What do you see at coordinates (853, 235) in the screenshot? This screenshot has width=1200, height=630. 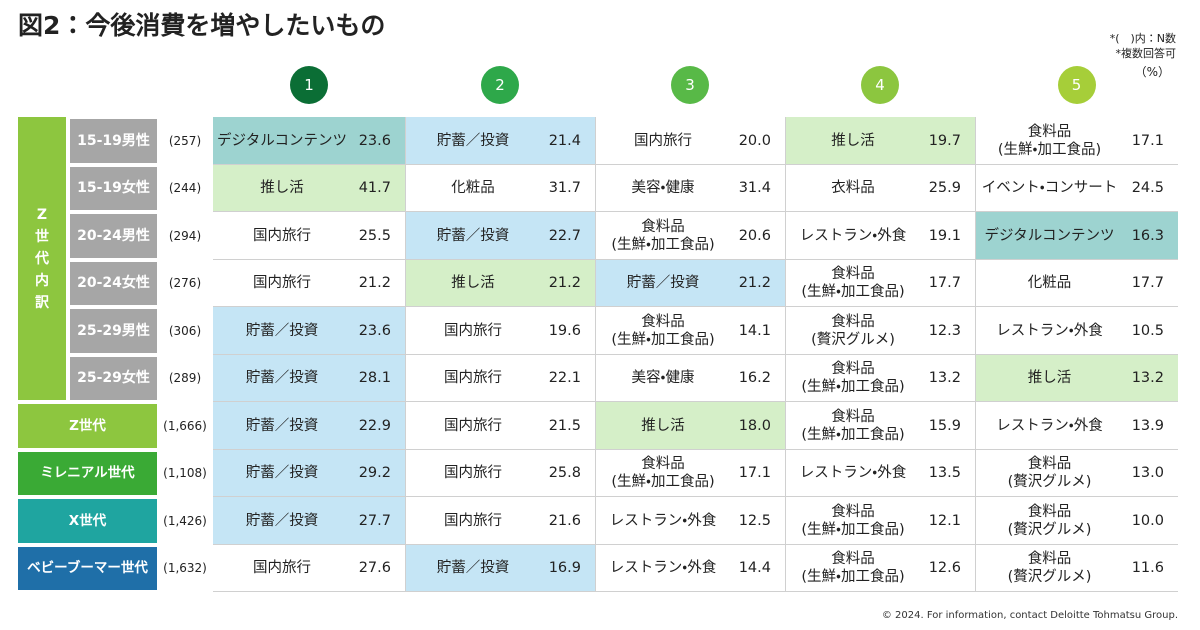 I see `cell-item: レストラン・外食` at bounding box center [853, 235].